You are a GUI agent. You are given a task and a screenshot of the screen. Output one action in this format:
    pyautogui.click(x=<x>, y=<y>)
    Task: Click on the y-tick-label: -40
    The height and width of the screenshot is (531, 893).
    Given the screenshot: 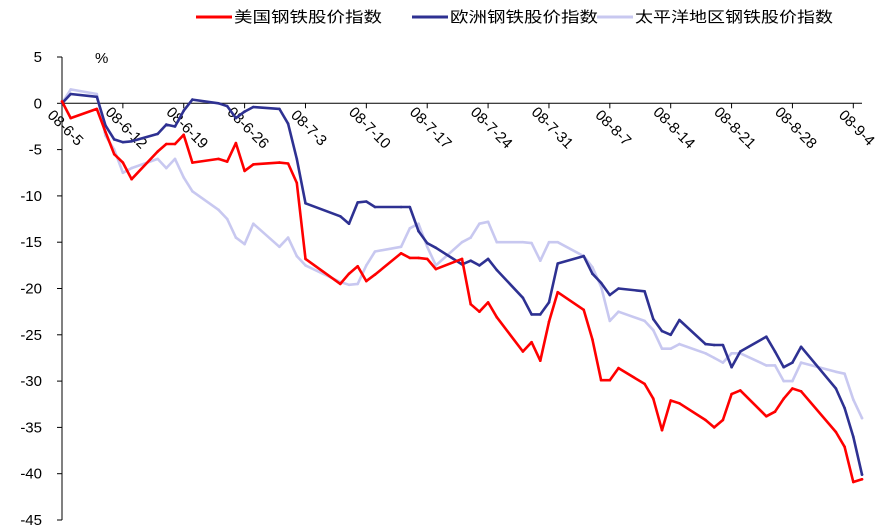 What is the action you would take?
    pyautogui.click(x=31, y=474)
    